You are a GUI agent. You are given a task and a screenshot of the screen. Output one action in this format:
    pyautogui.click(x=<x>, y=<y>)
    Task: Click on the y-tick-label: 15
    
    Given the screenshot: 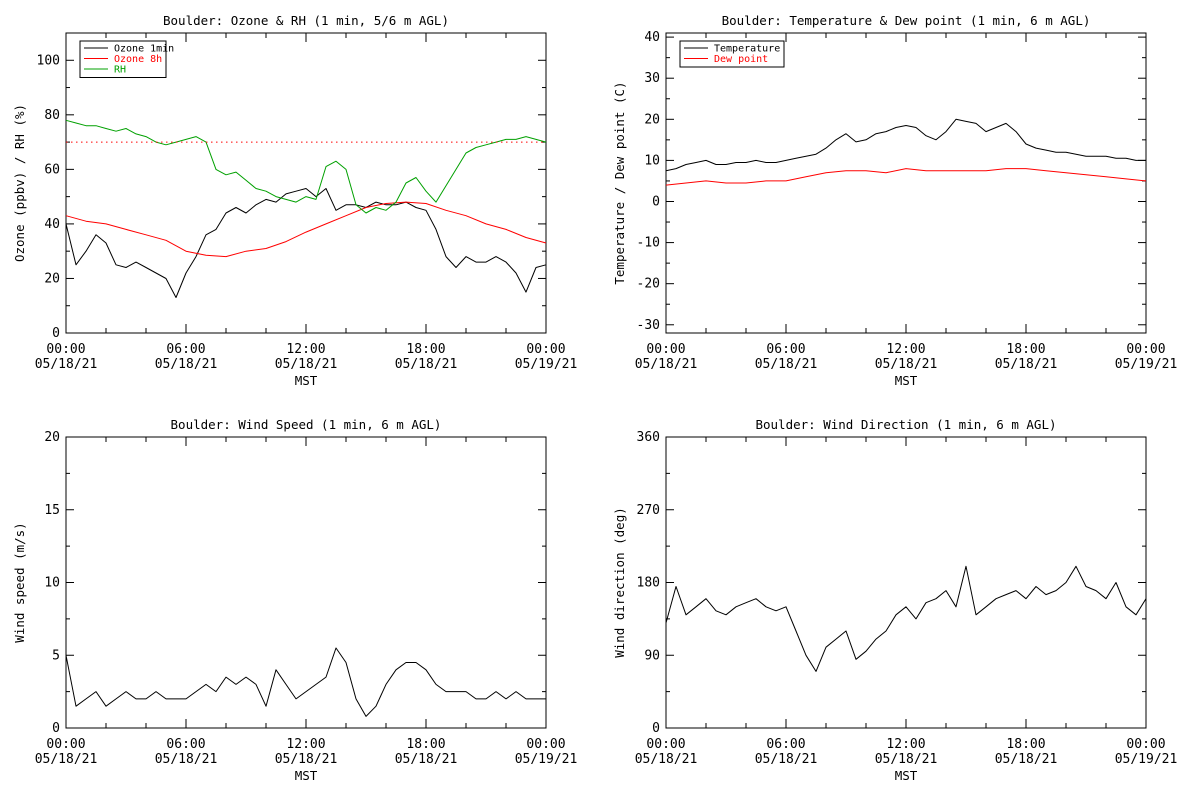 What is the action you would take?
    pyautogui.click(x=52, y=510)
    